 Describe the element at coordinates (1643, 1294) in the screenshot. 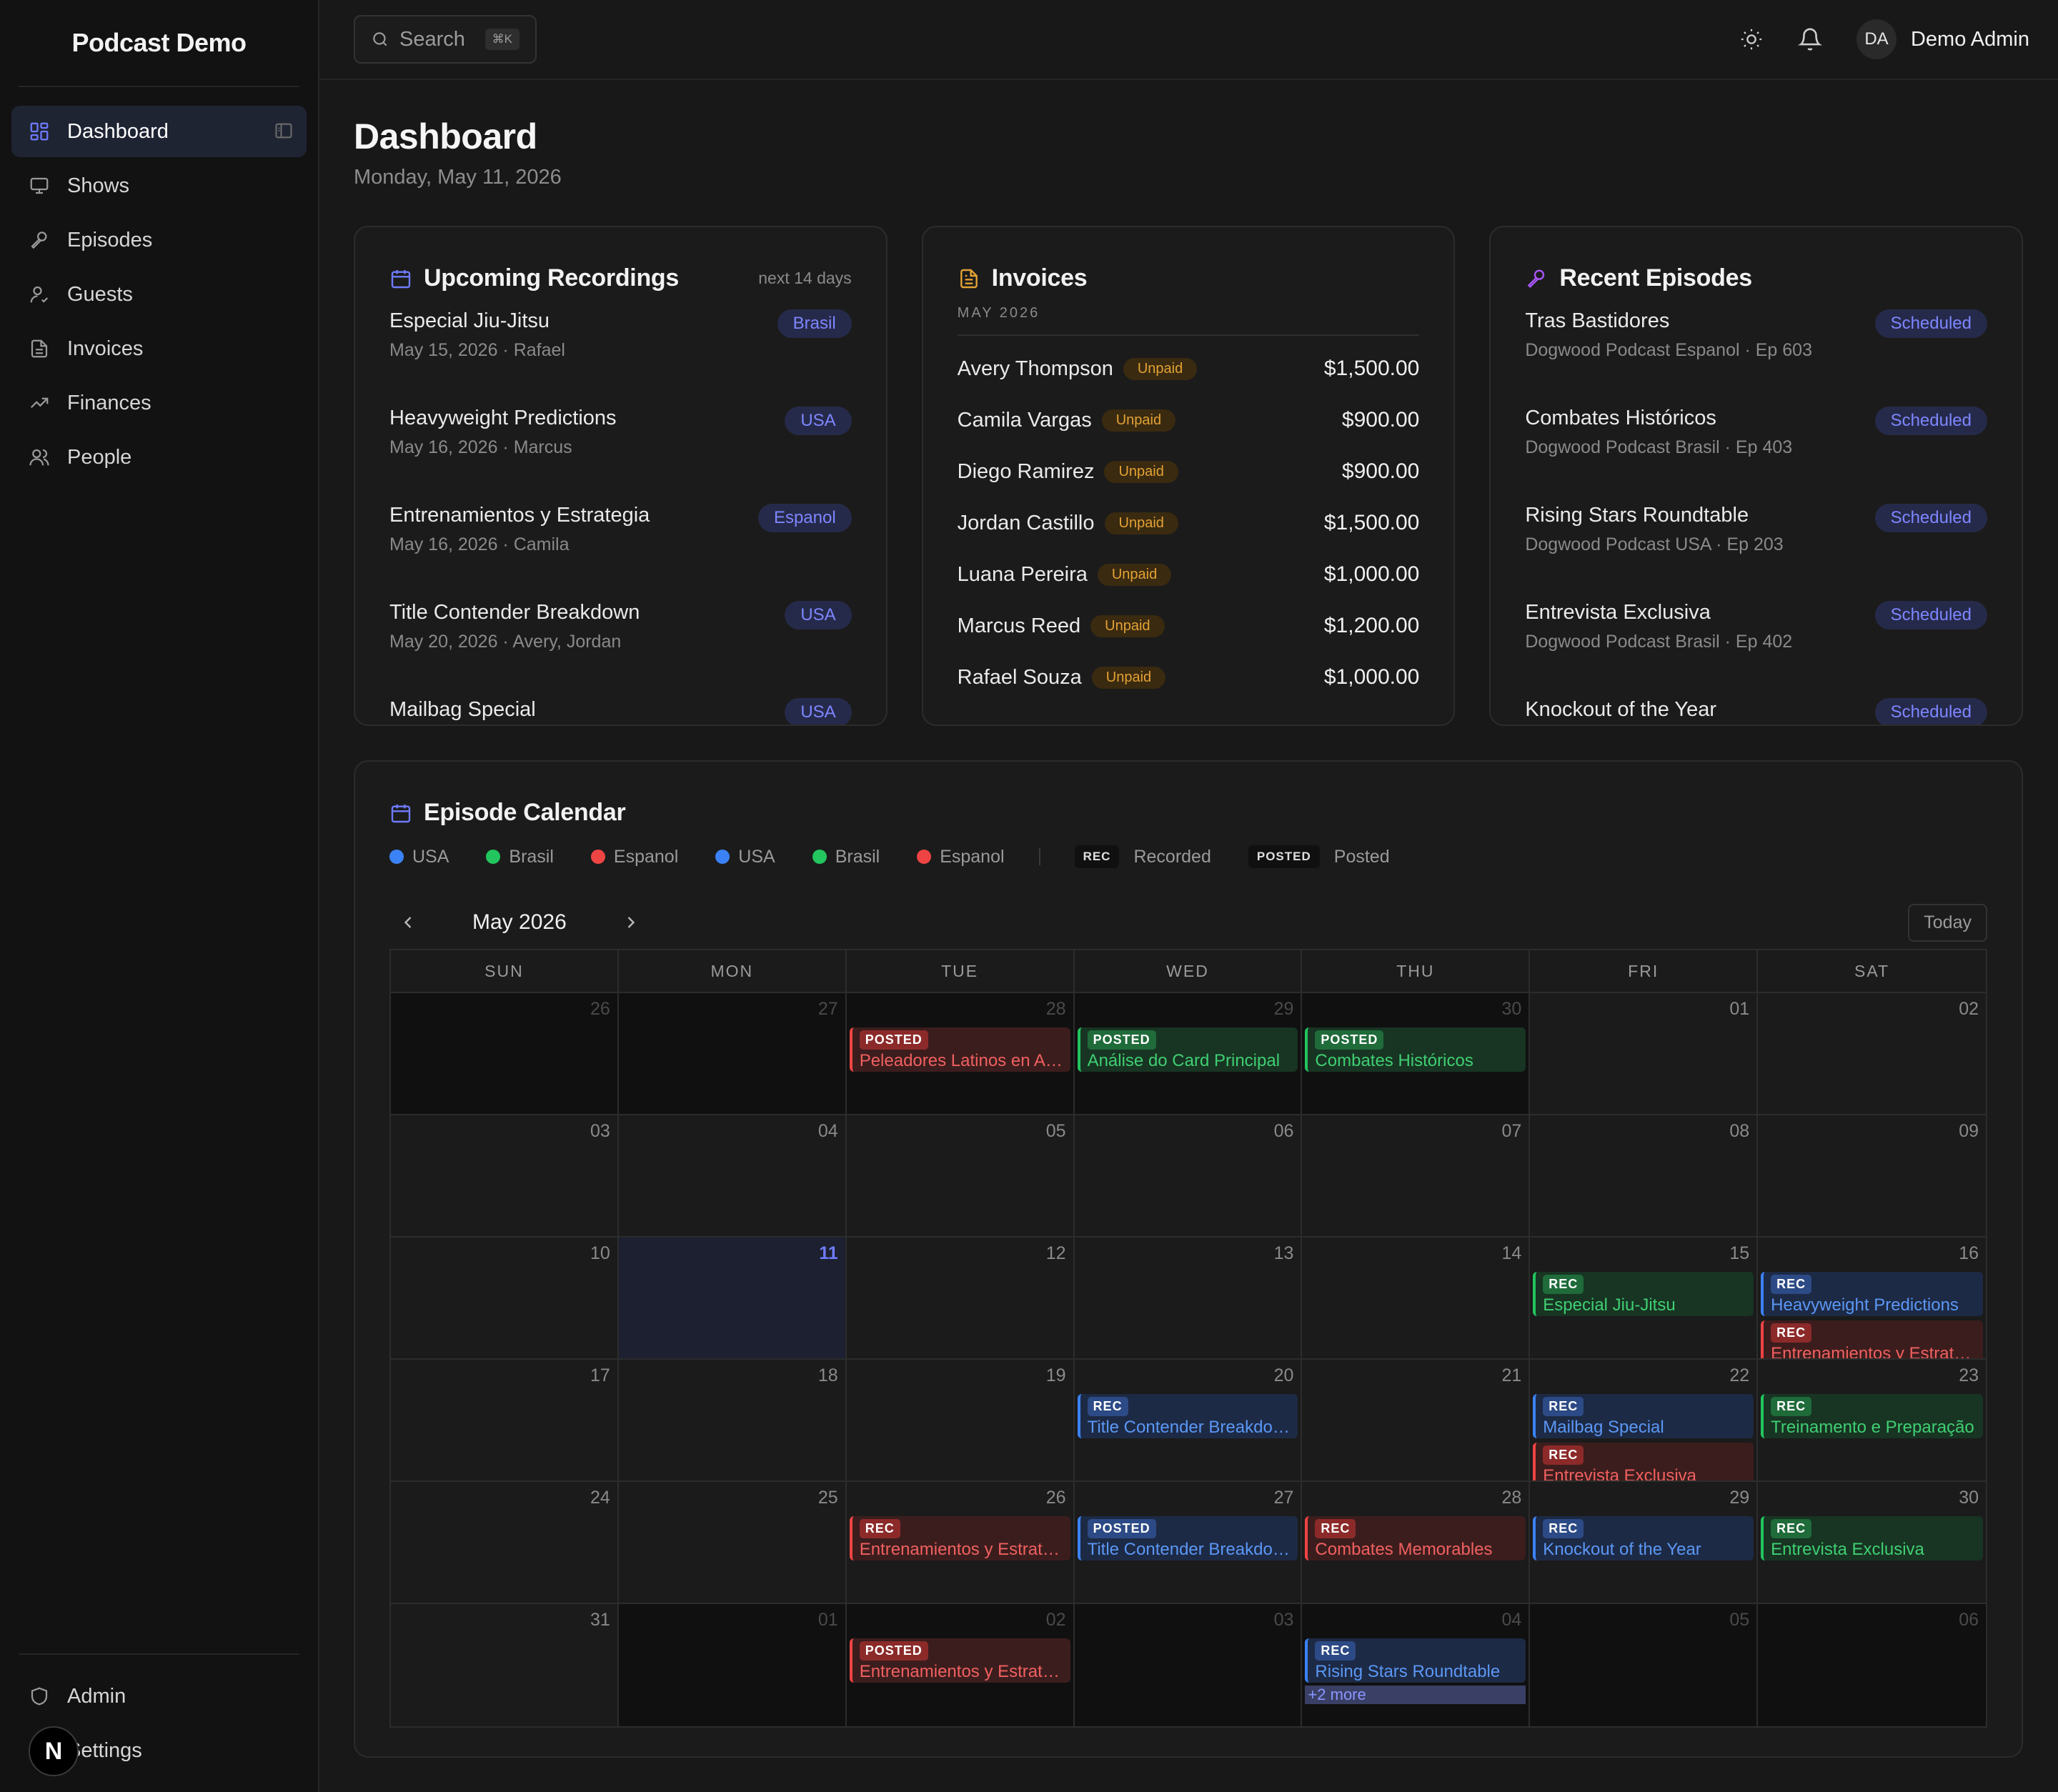

I see `calendar-event: REC Especial Jiu-Jitsu` at that location.